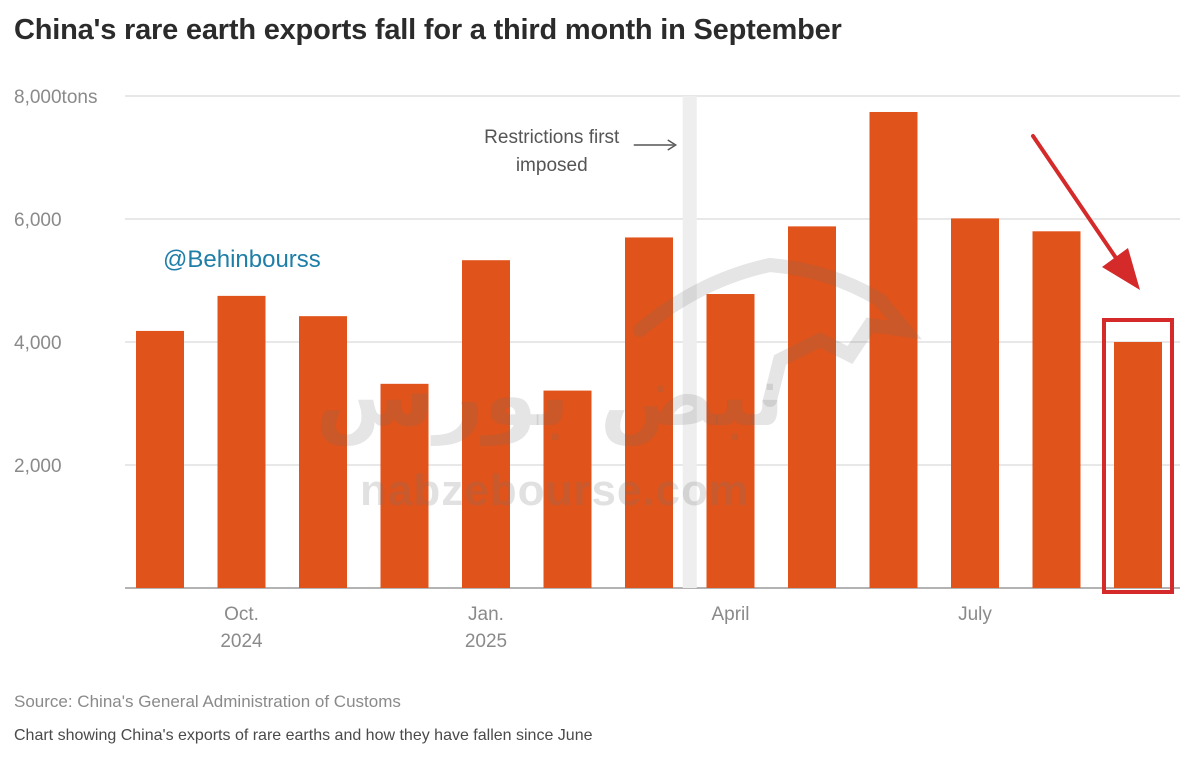 The height and width of the screenshot is (767, 1200). I want to click on x-axis-ticks: Oct. 2024 Jan. 2025 April July, so click(606, 628).